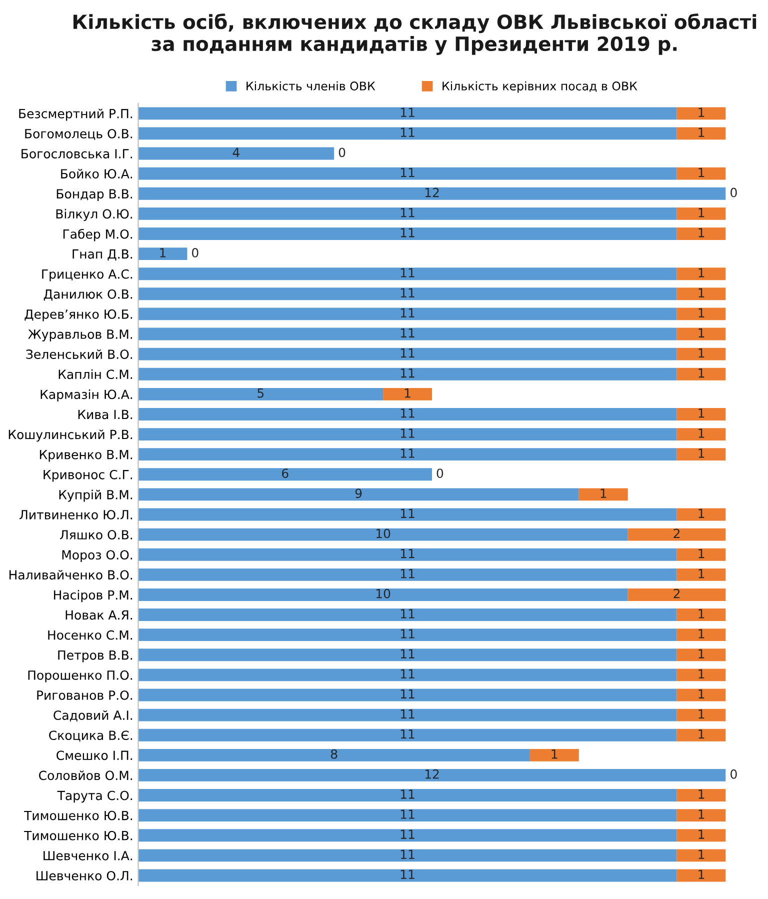 The height and width of the screenshot is (899, 768). What do you see at coordinates (75, 114) in the screenshot?
I see `y-tick-label: Безсмертний Р.П.` at bounding box center [75, 114].